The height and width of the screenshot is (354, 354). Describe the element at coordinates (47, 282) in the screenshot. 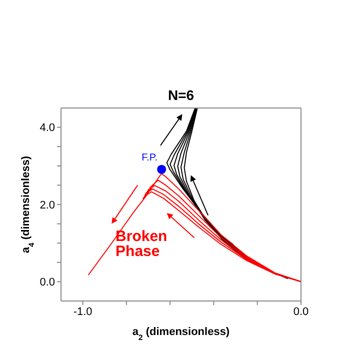

I see `y-tick-label: 0.0` at that location.